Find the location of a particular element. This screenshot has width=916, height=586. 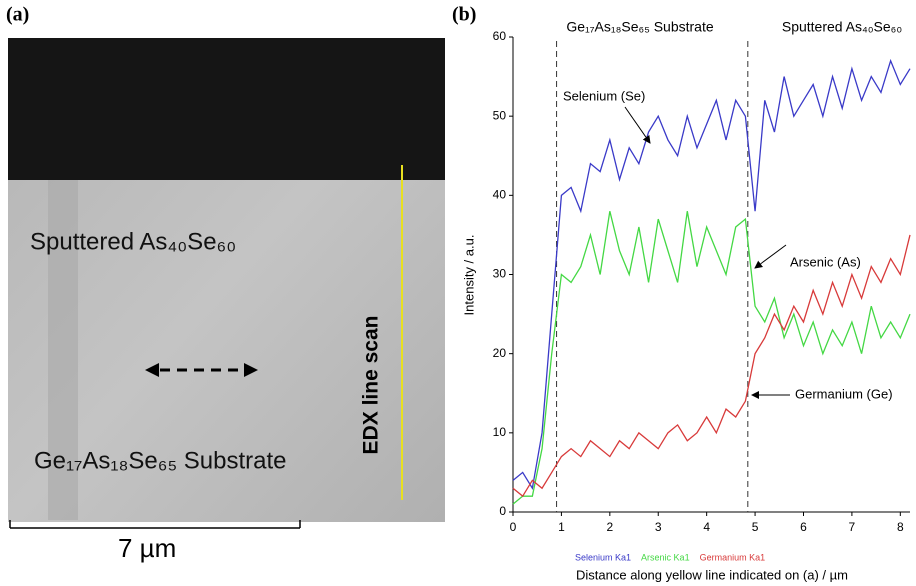

y-tick-label: 40 is located at coordinates (500, 195).